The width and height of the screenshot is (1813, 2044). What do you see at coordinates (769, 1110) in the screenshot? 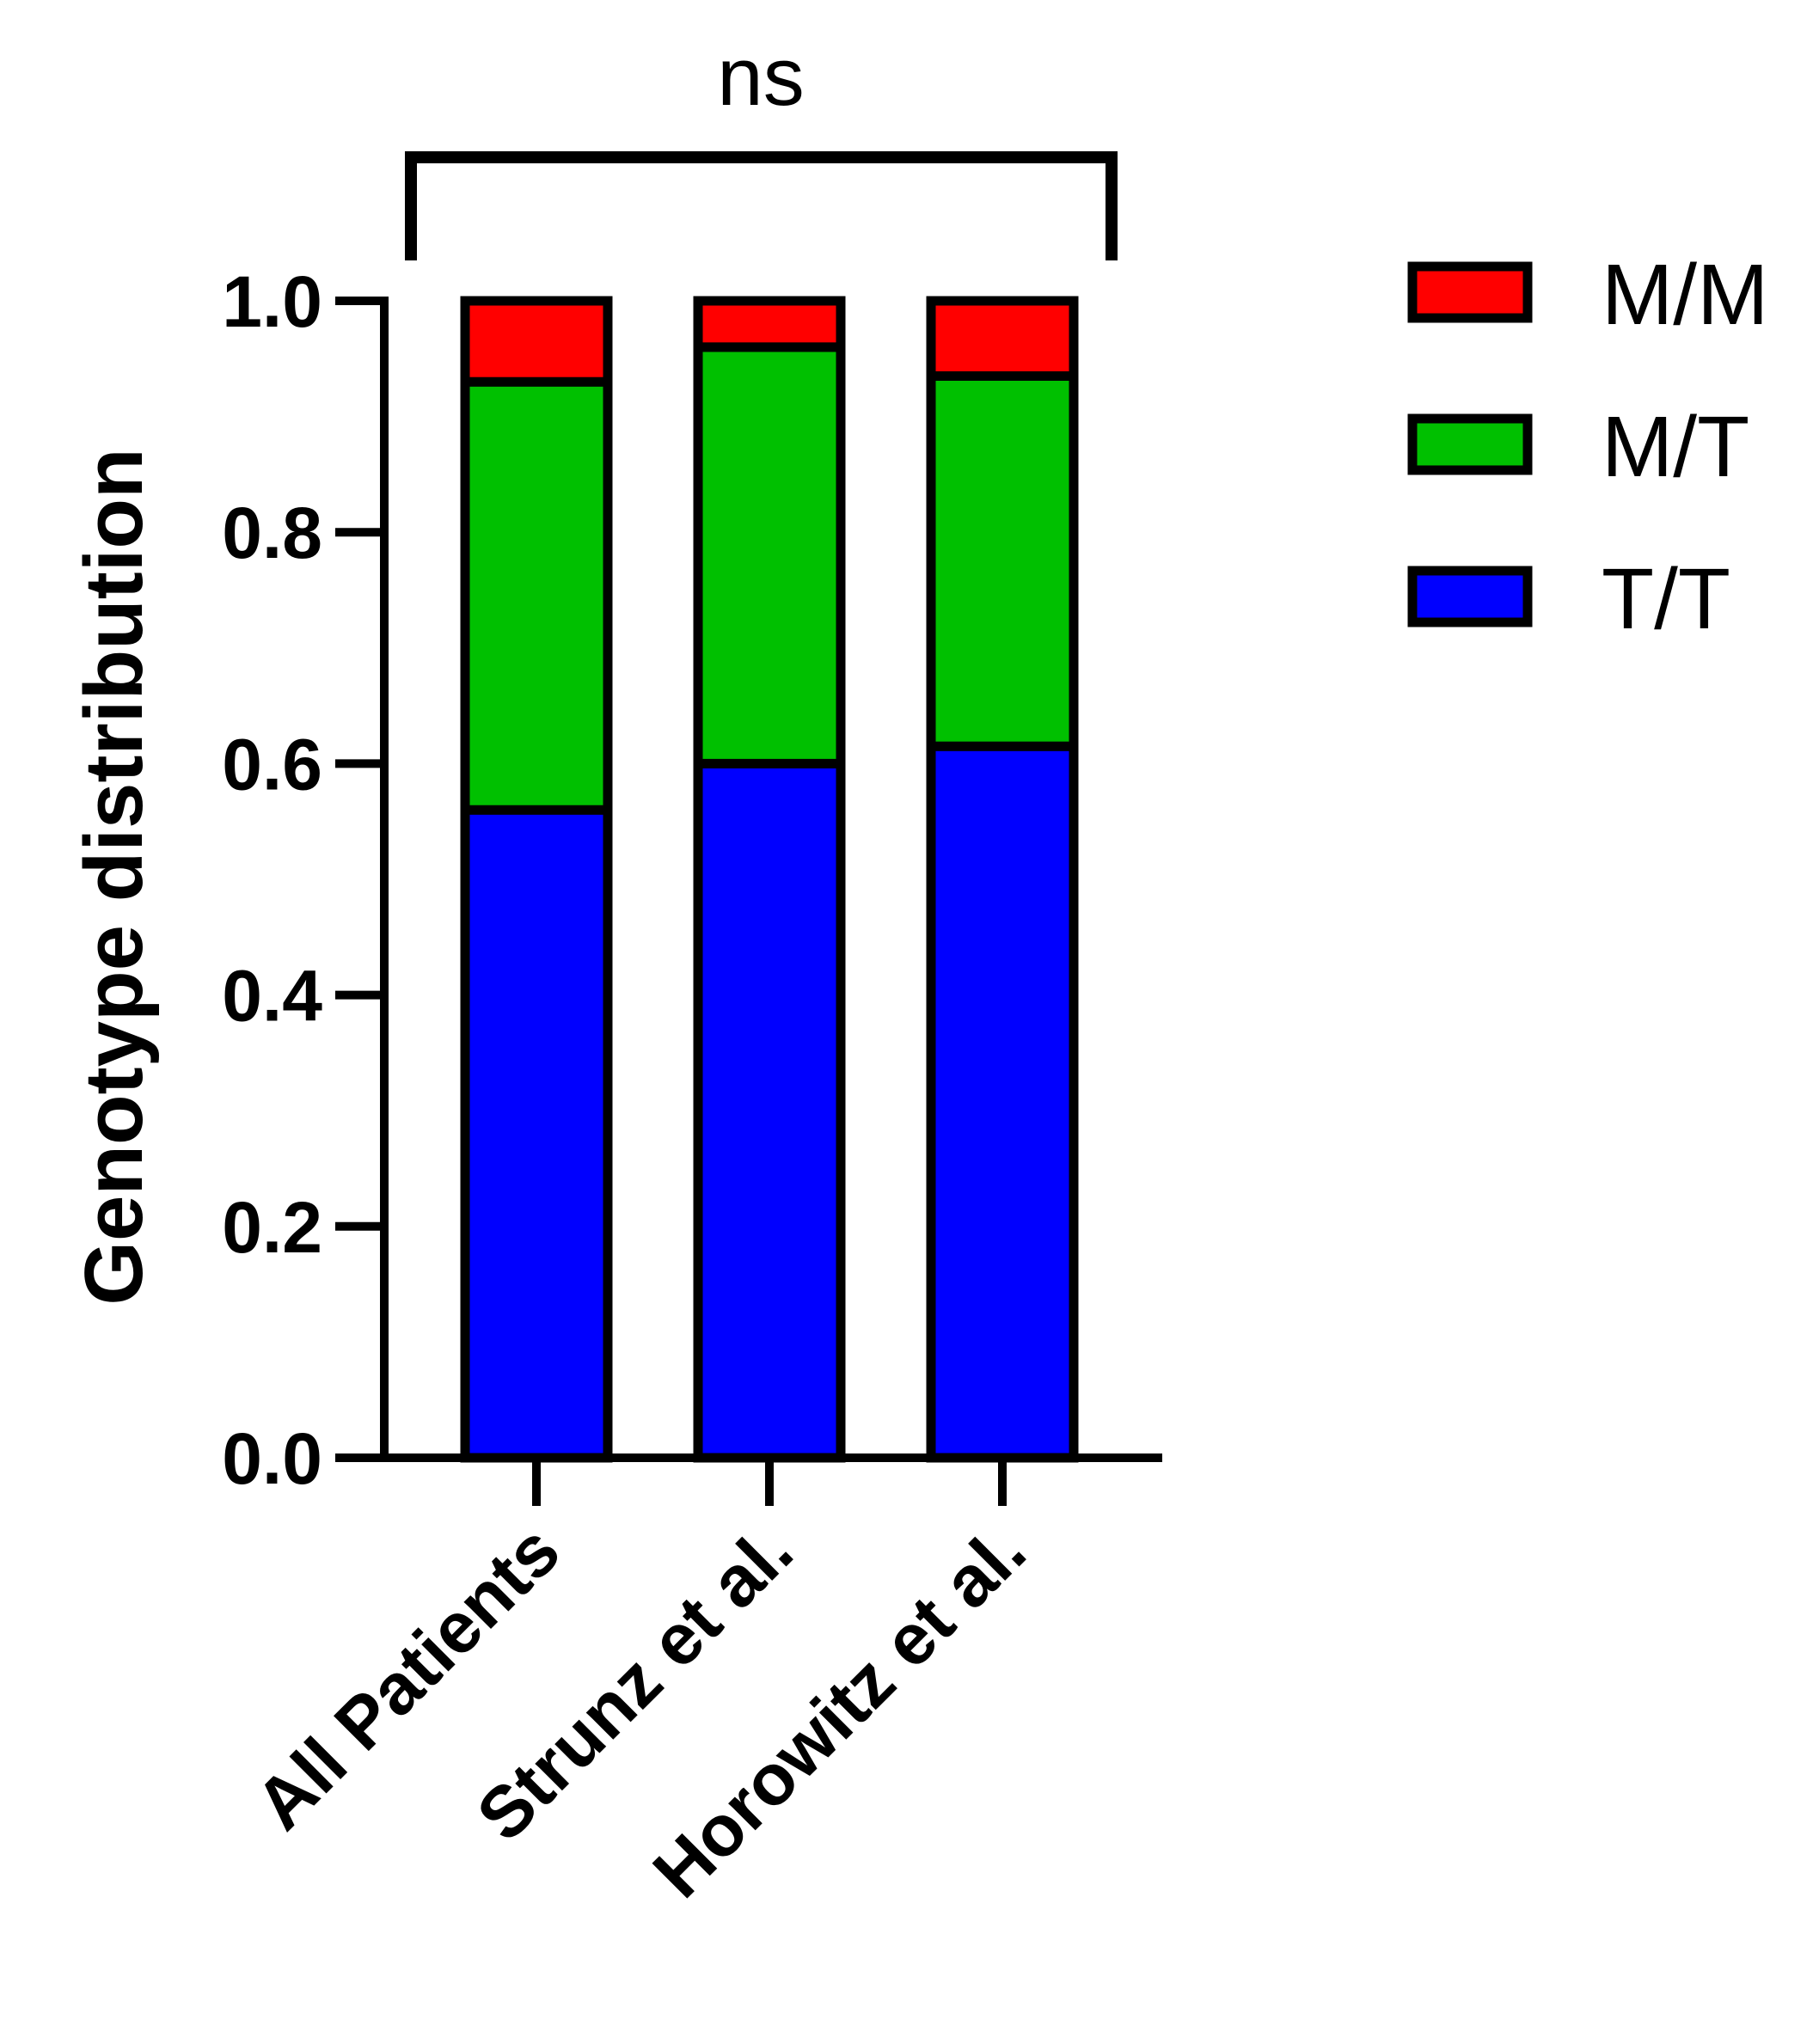
I see `bar-strunz-et-al-t-t` at bounding box center [769, 1110].